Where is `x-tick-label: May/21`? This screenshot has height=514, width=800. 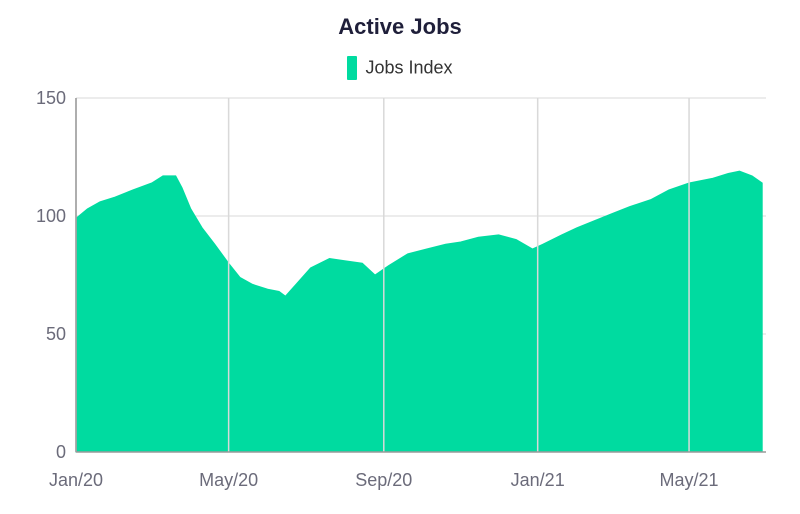 x-tick-label: May/21 is located at coordinates (689, 480).